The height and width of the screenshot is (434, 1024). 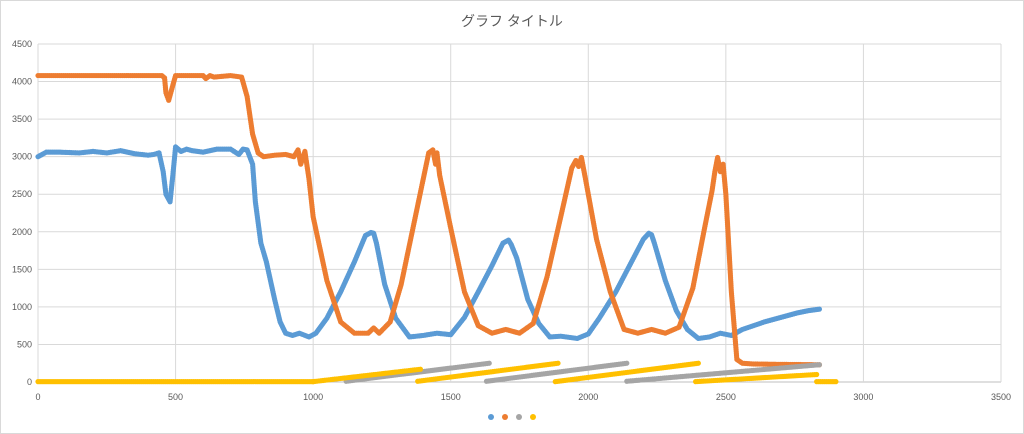 What do you see at coordinates (22, 157) in the screenshot?
I see `y-tick-label: 3000` at bounding box center [22, 157].